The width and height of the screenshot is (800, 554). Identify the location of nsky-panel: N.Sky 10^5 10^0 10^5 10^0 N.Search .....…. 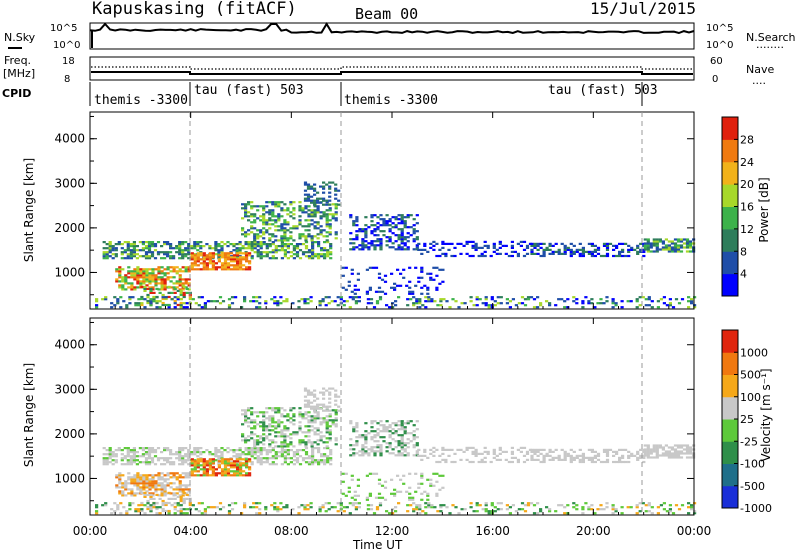
(400, 36).